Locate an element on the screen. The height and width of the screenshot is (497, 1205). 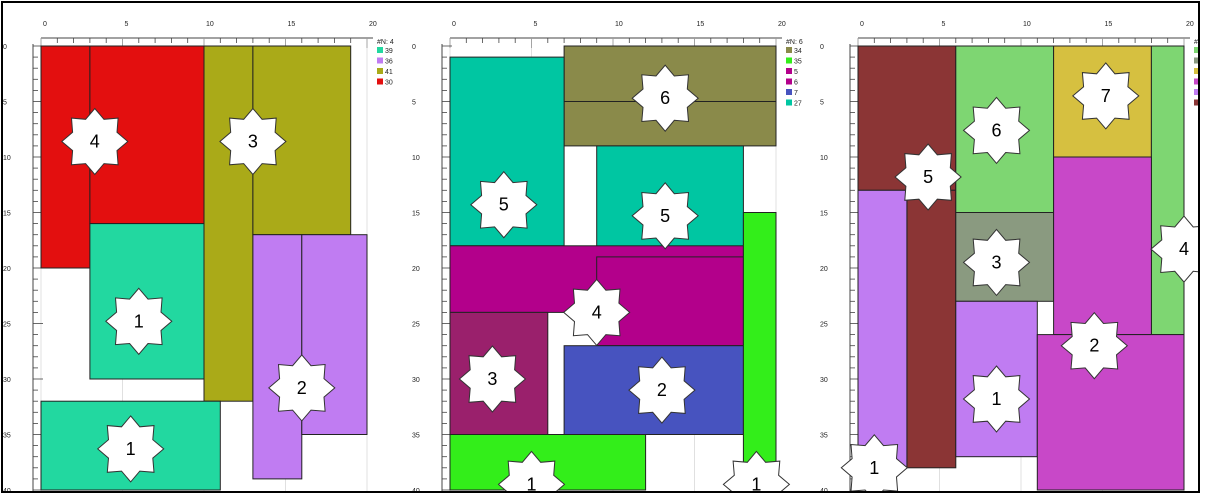
star-number: 7 is located at coordinates (1106, 96).